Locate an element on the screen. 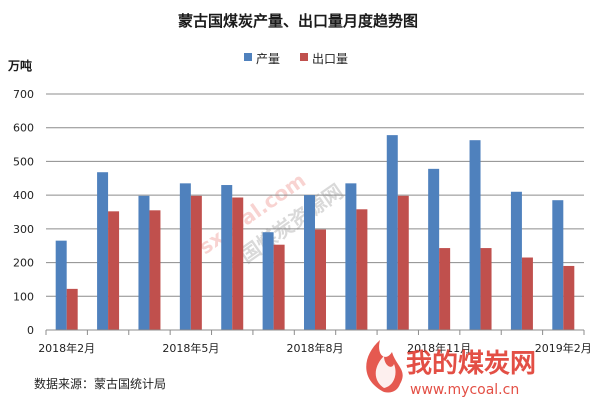  chart-title: 蒙古国煤炭产量、出口量月度趋势图 is located at coordinates (298, 21).